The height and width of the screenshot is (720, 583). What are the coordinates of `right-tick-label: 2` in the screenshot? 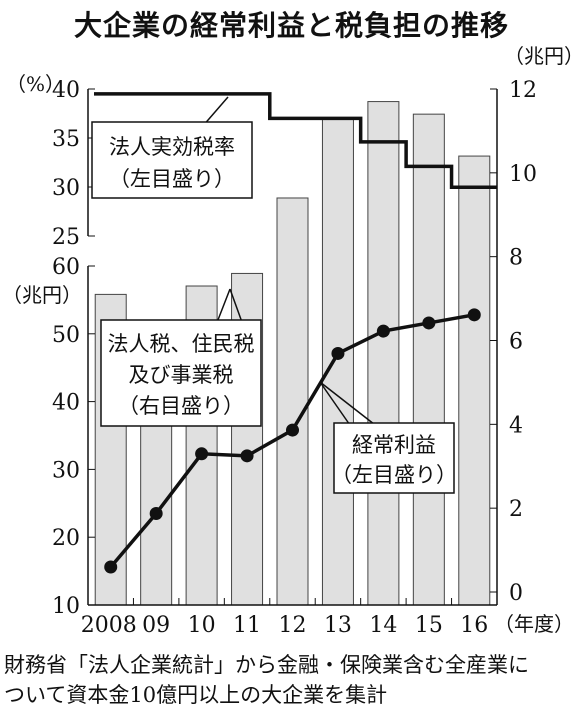 It's located at (516, 509).